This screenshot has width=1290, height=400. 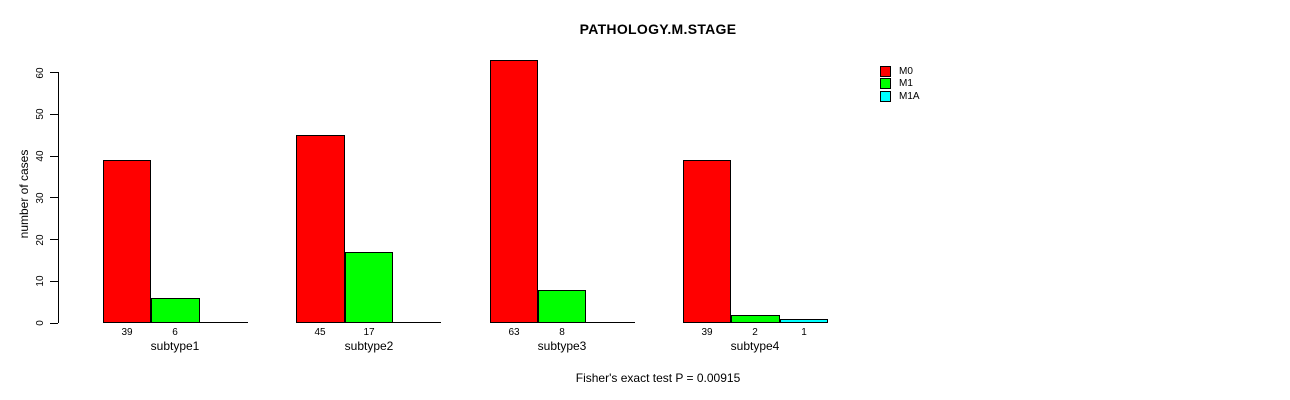 I want to click on legend-row: M1, so click(x=910, y=83).